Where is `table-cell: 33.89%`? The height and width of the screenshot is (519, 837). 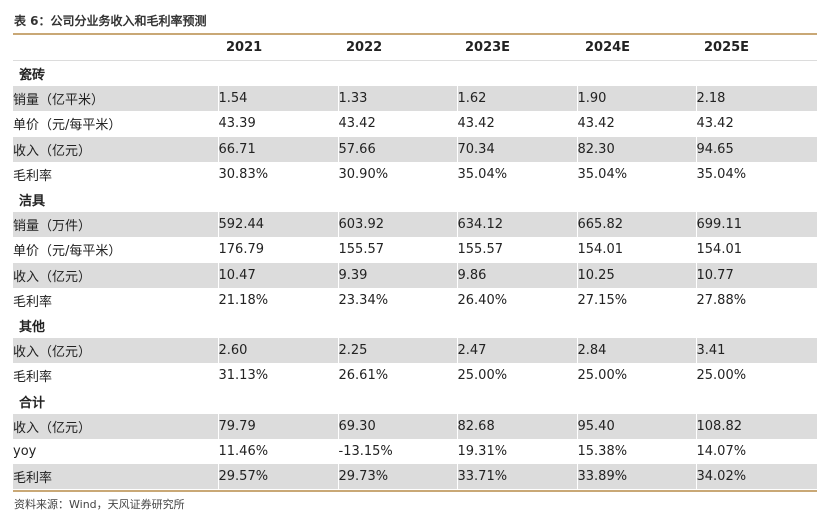 table-cell: 33.89% is located at coordinates (636, 477).